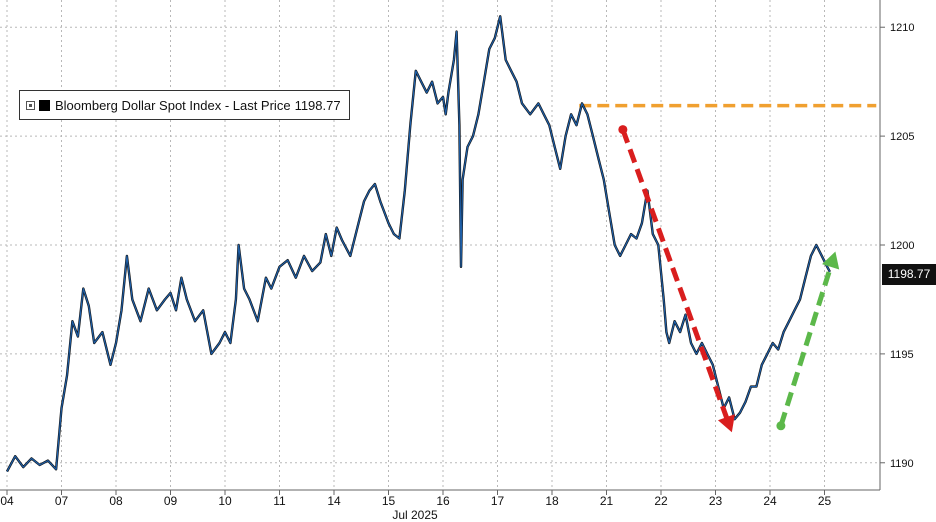 The height and width of the screenshot is (522, 936). I want to click on down-arrow, so click(676, 279).